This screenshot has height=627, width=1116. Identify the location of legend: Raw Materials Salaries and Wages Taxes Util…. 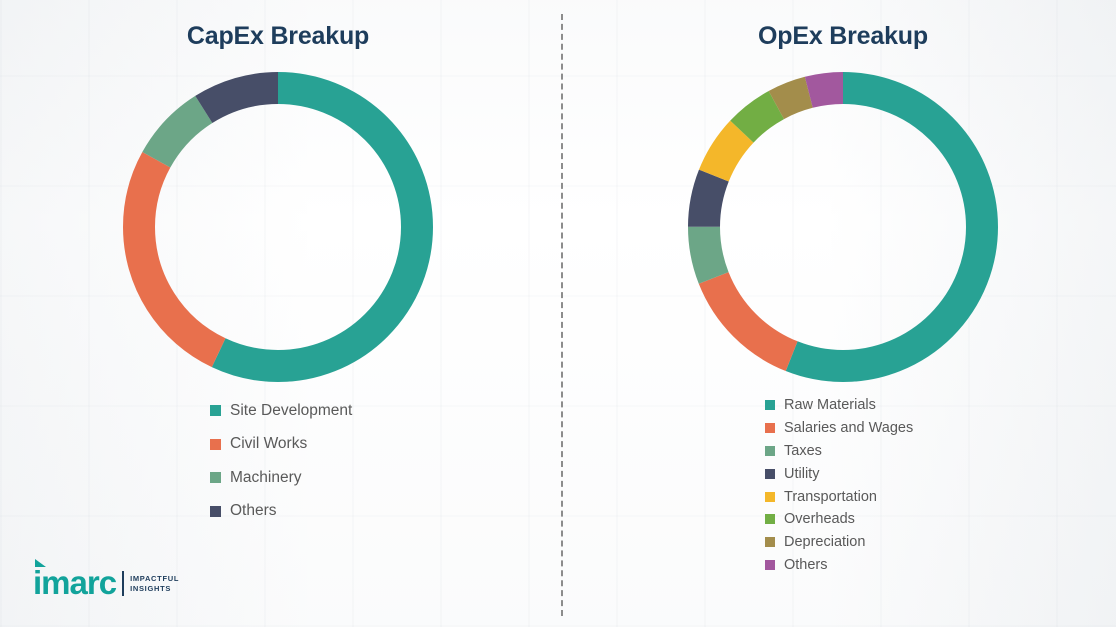
(839, 485).